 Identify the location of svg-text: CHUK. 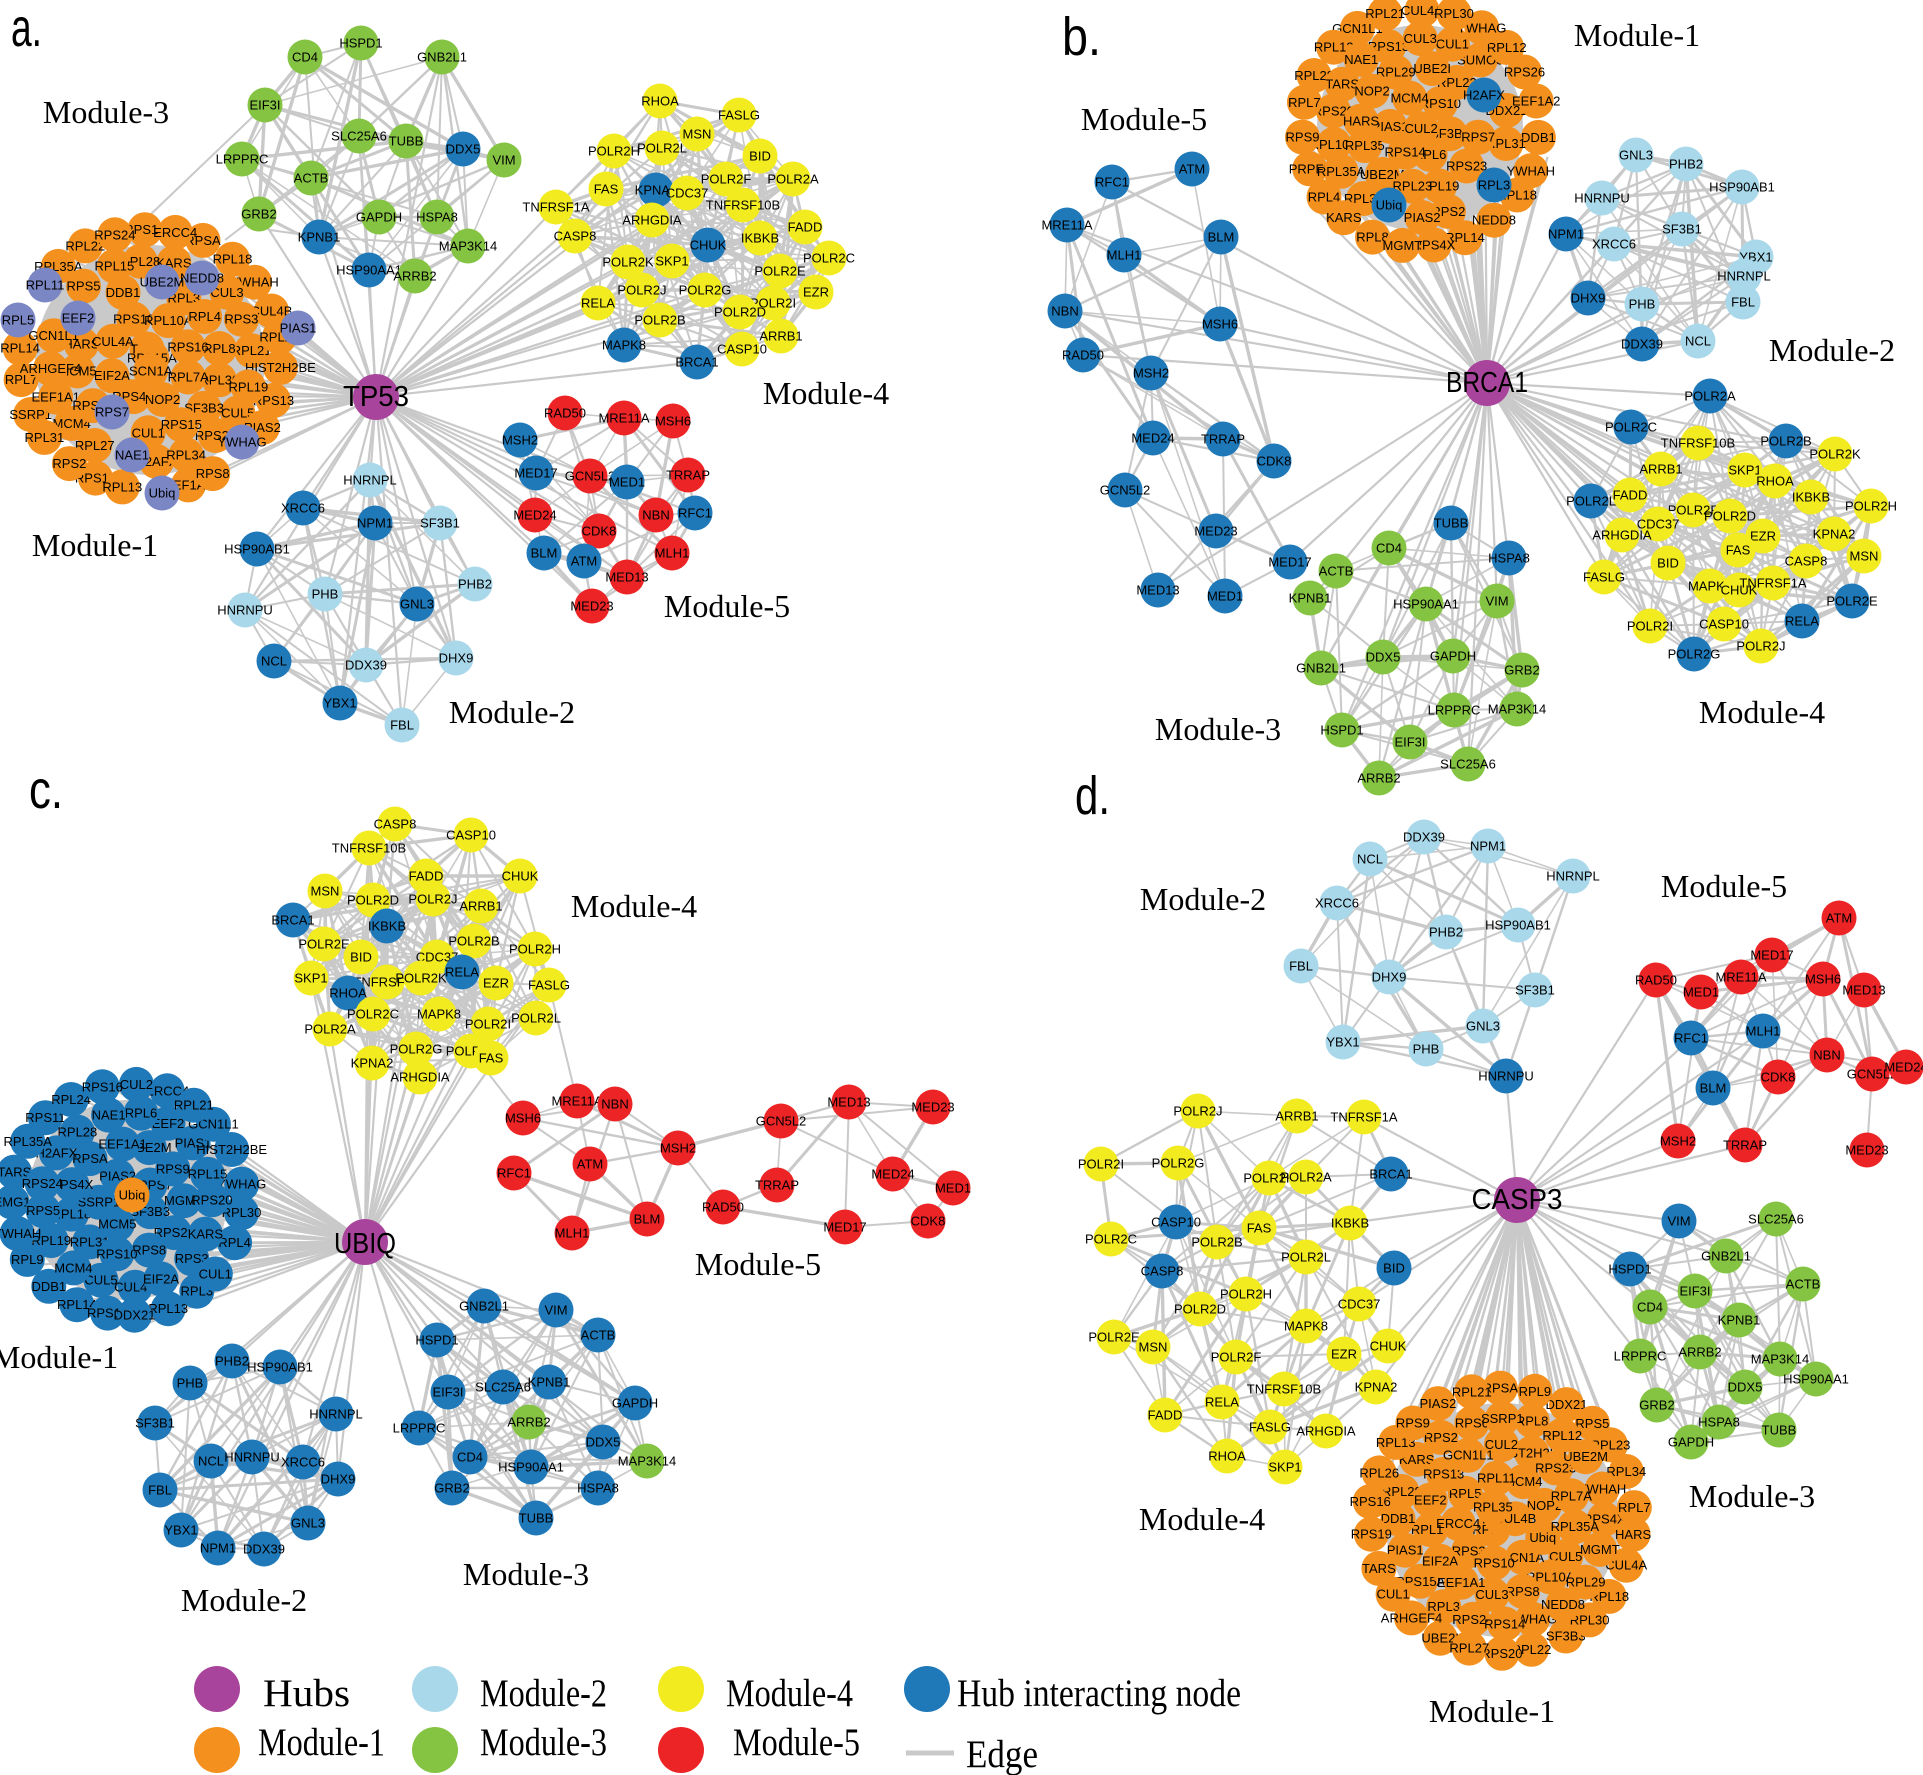
(708, 245).